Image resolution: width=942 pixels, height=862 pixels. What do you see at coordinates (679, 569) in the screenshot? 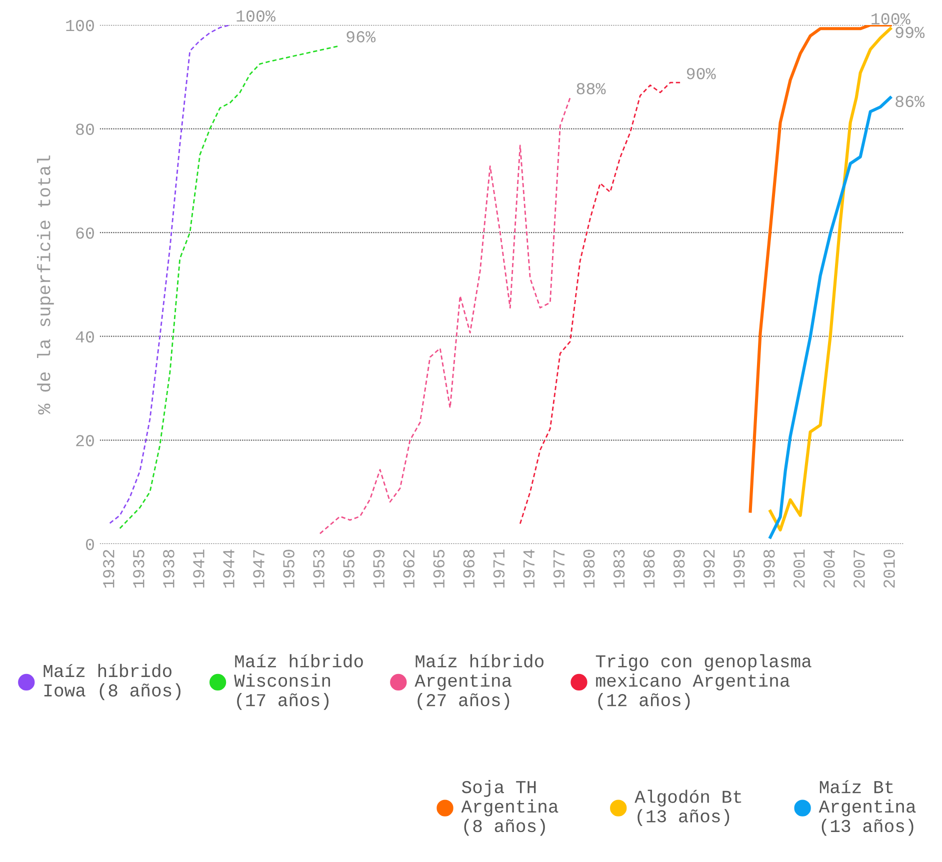
I see `x-tick-label: 1989` at bounding box center [679, 569].